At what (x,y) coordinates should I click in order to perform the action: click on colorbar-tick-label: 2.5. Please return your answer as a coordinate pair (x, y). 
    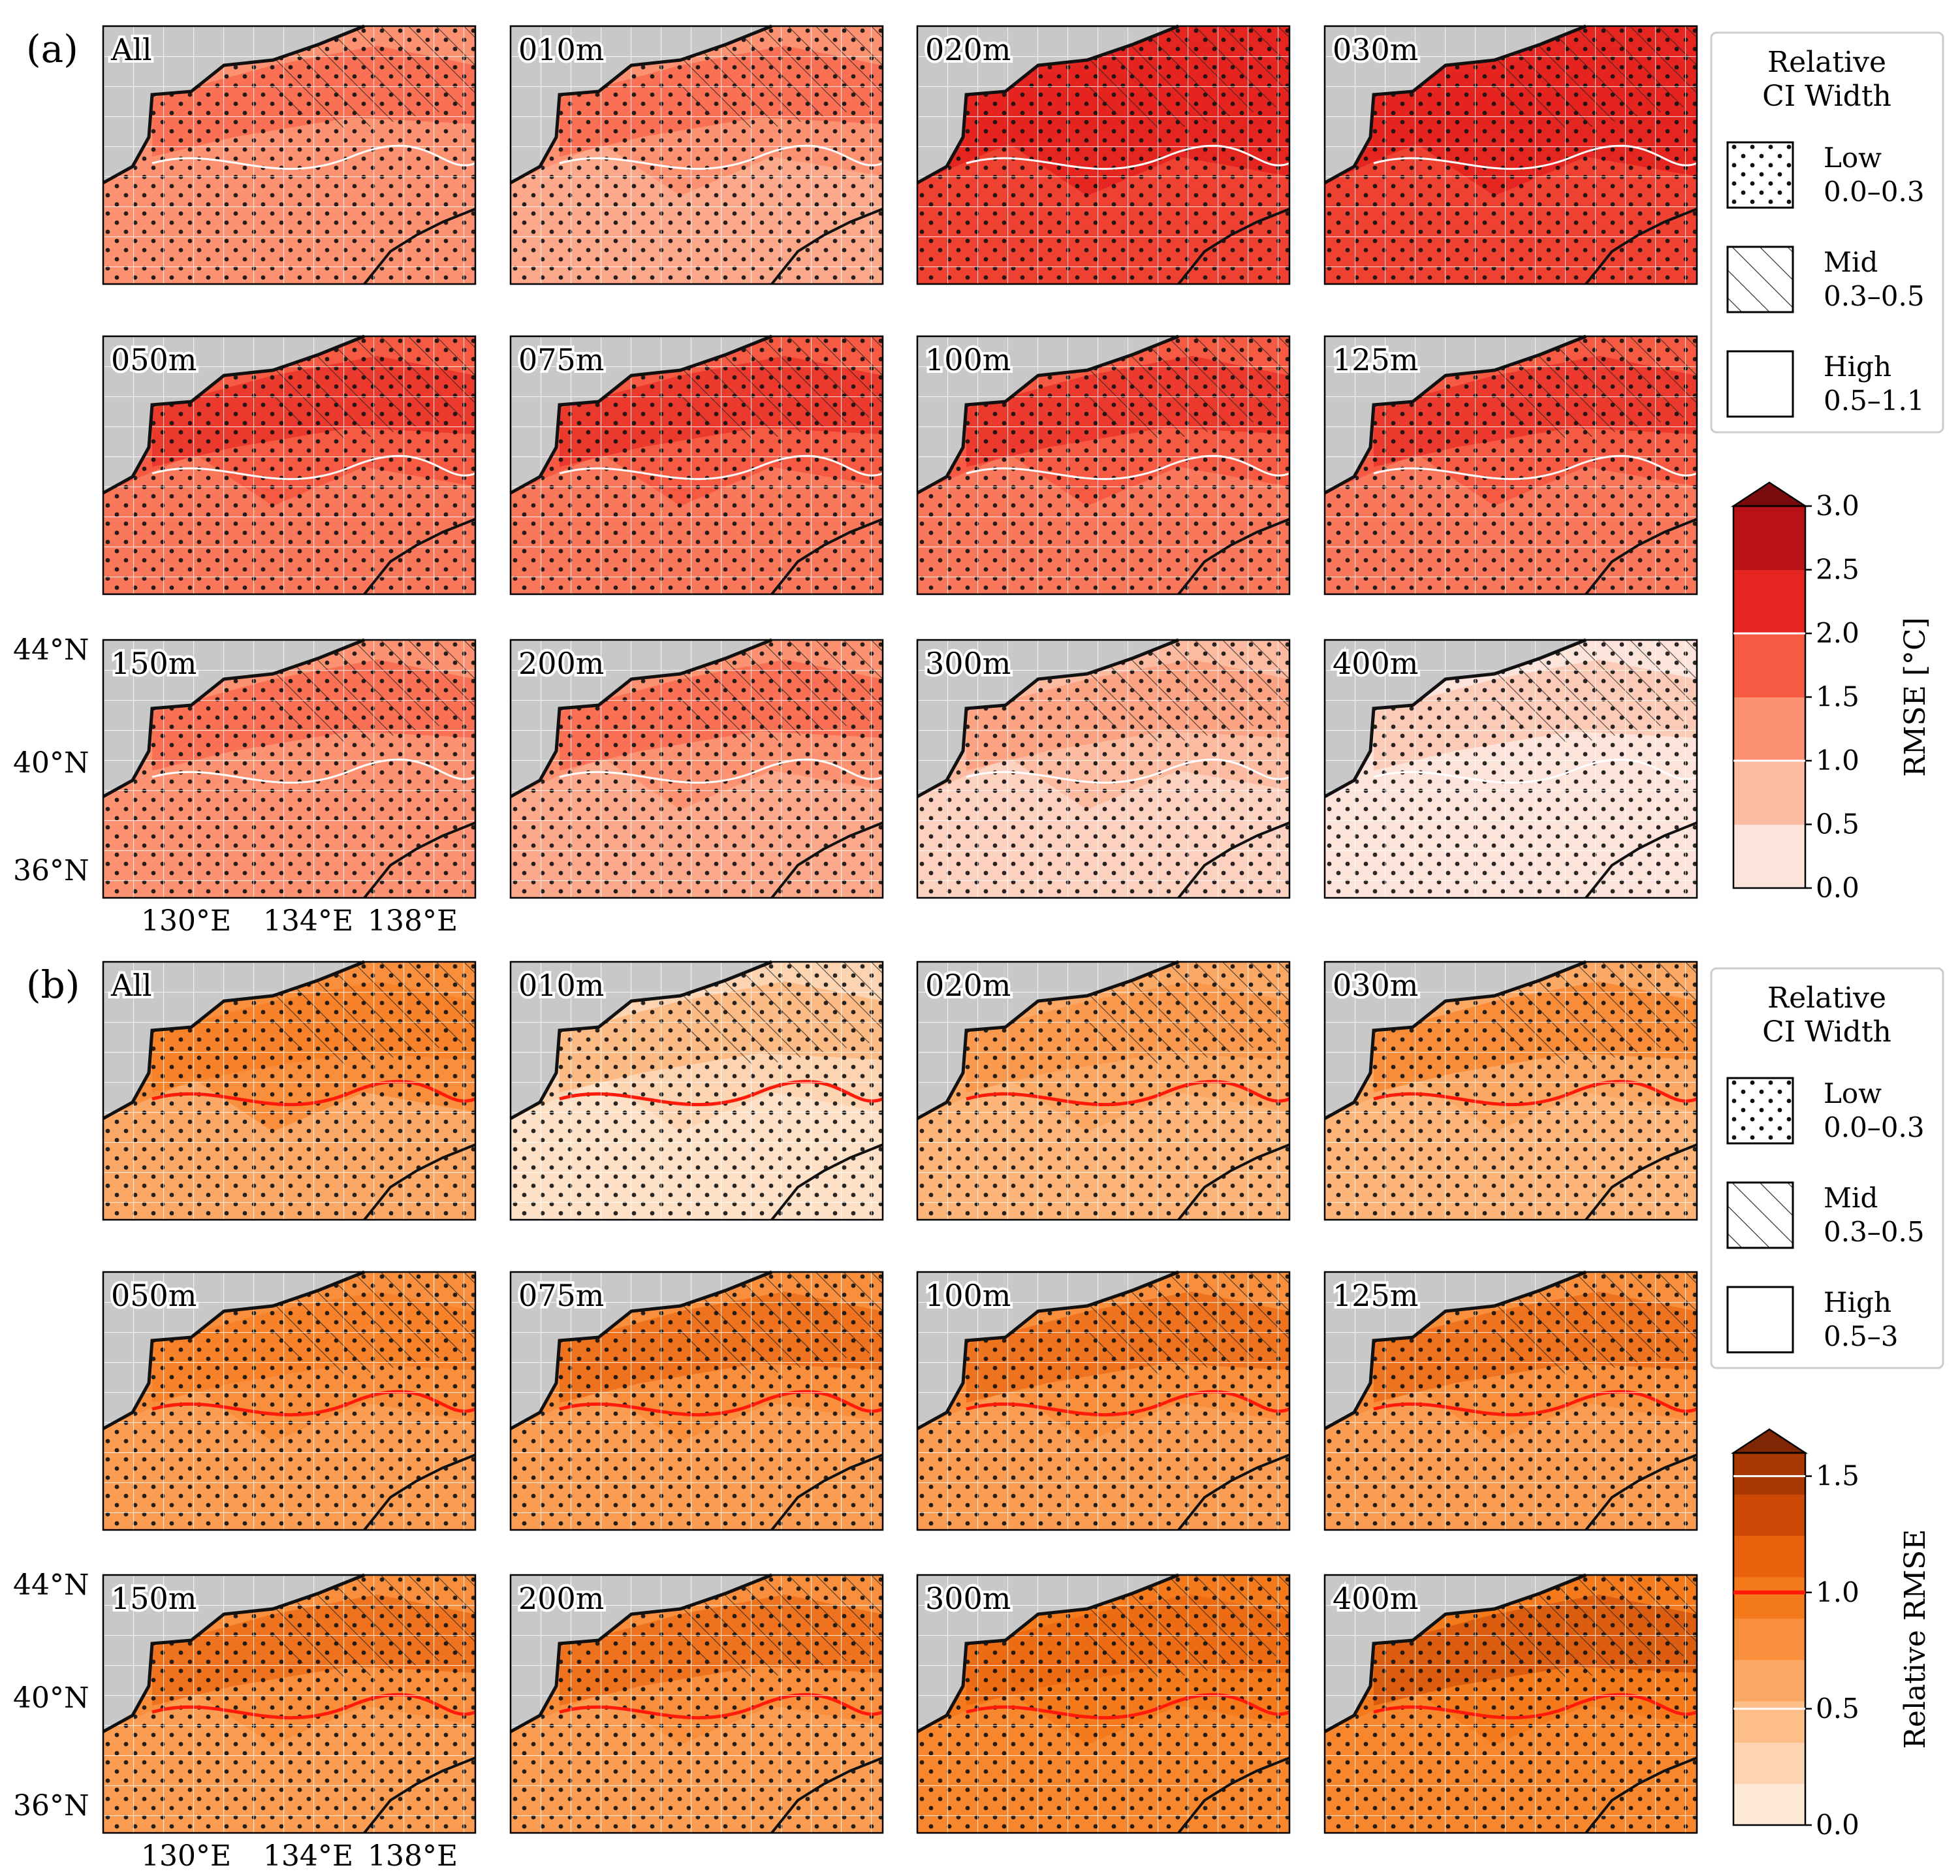
    Looking at the image, I should click on (1837, 570).